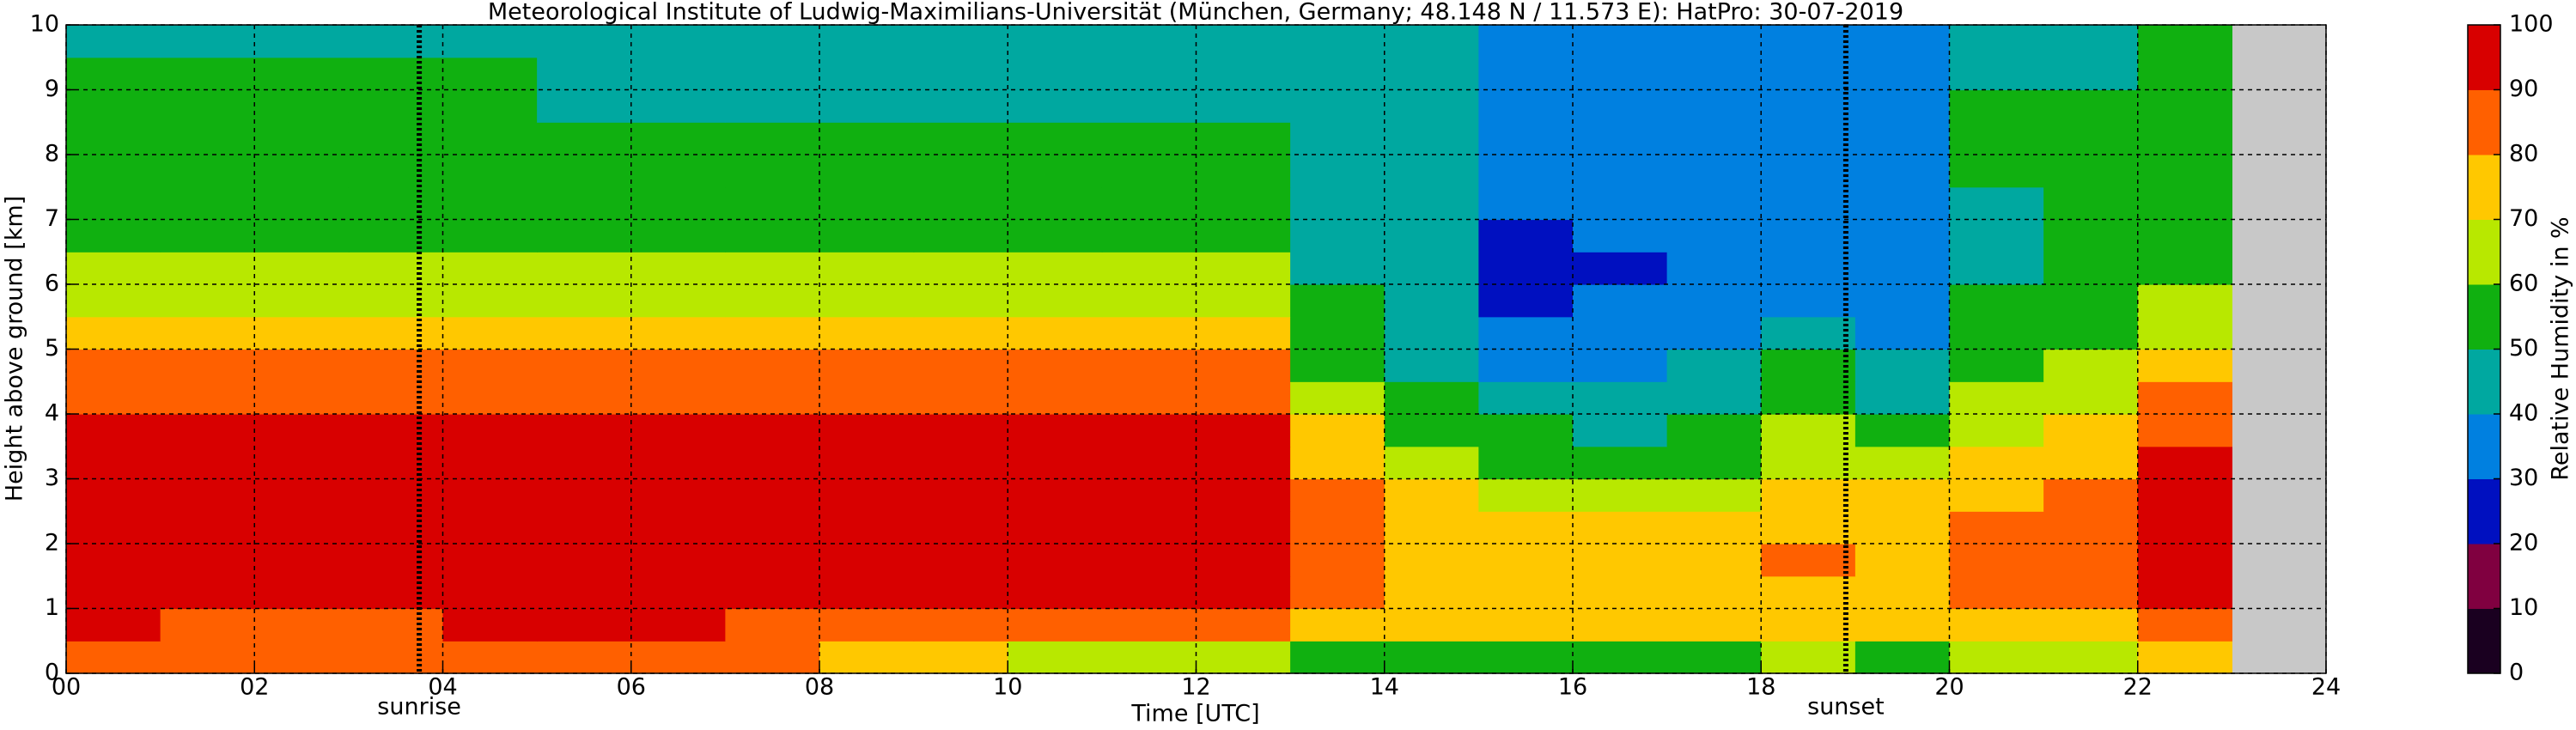 The image size is (2576, 730). What do you see at coordinates (52, 348) in the screenshot?
I see `y-tick-label: 5` at bounding box center [52, 348].